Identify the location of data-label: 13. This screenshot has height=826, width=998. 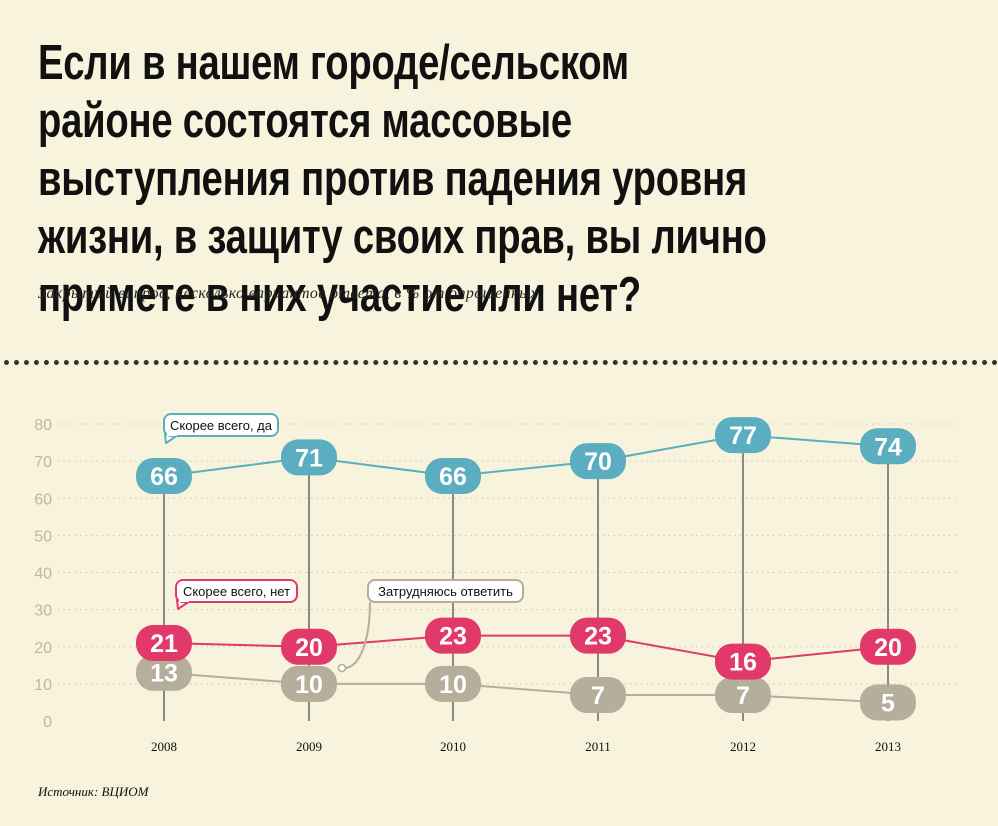
(164, 674).